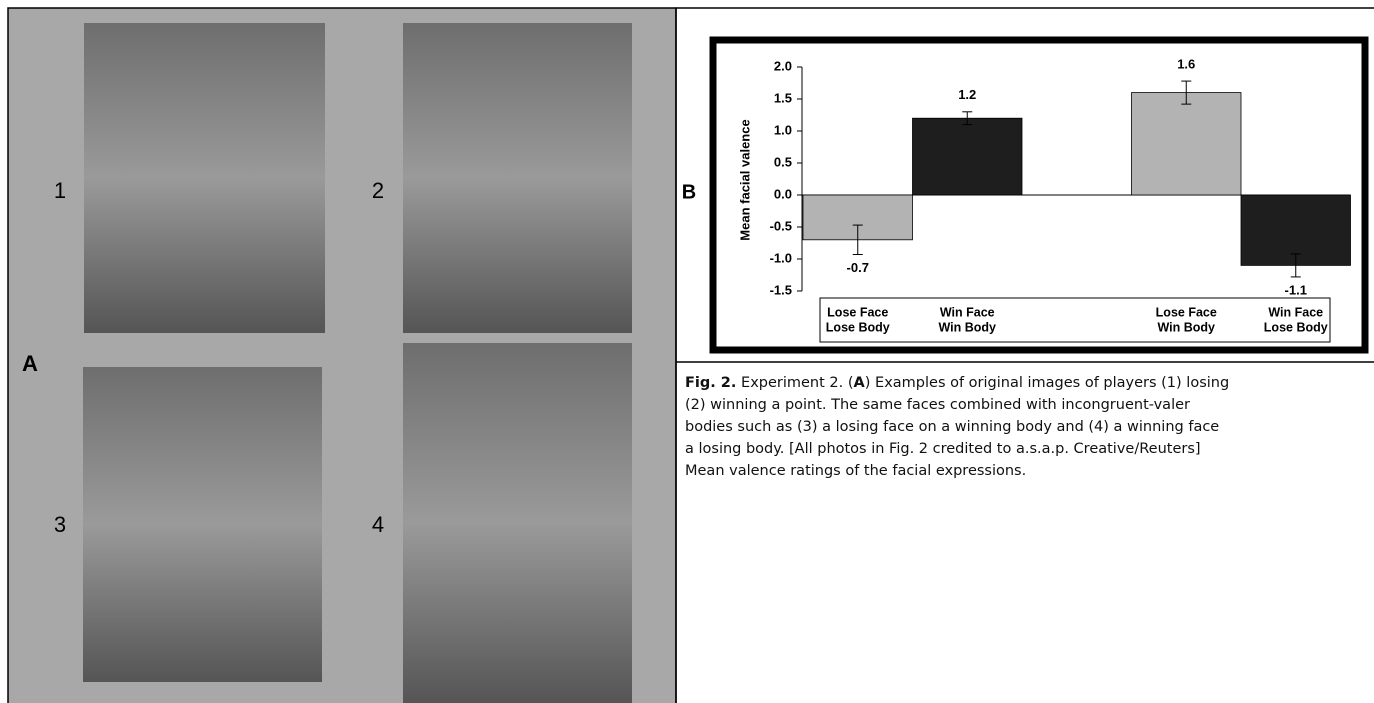  What do you see at coordinates (795, 383) in the screenshot?
I see `caption-text: Experiment 2. (` at bounding box center [795, 383].